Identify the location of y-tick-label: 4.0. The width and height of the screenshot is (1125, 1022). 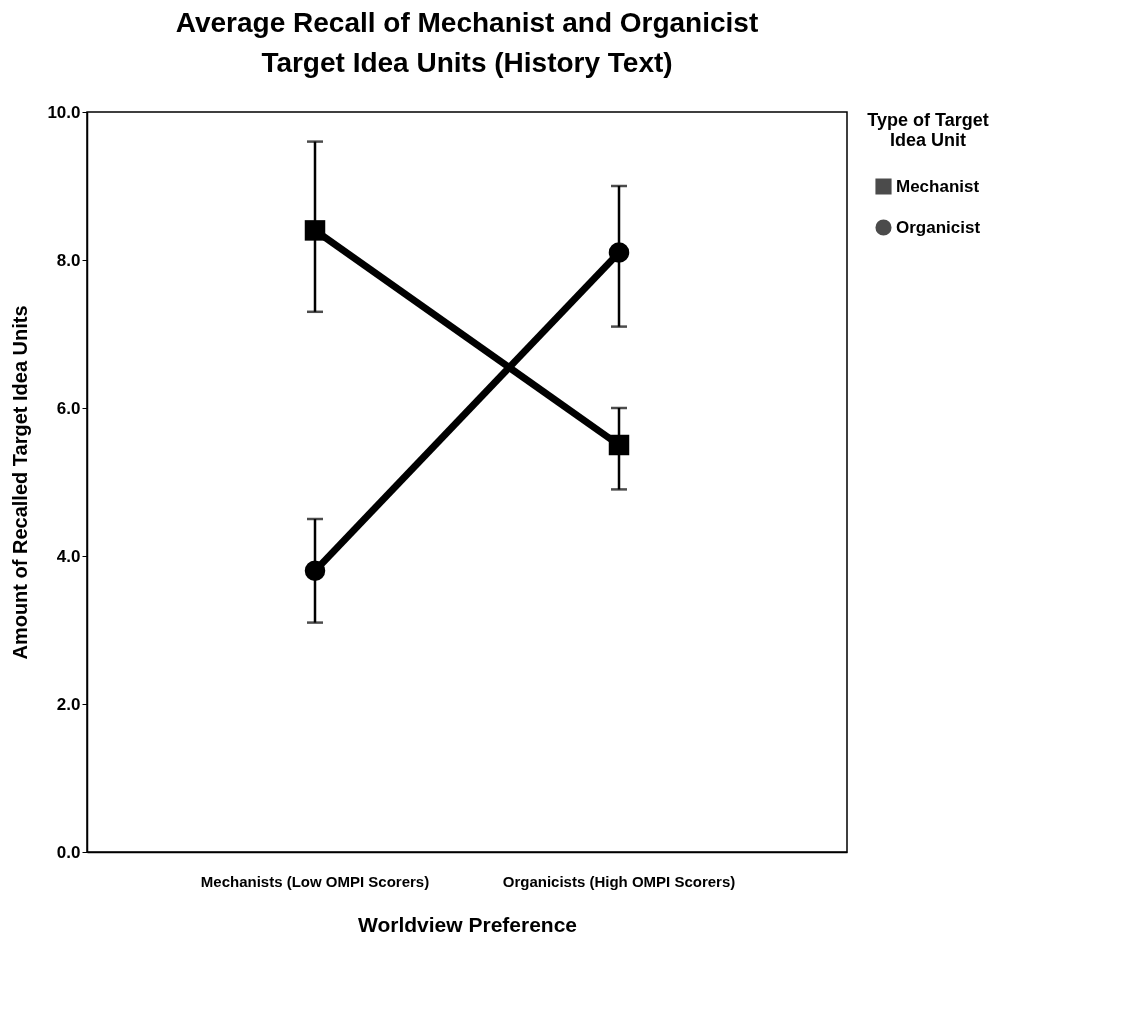
(68, 556).